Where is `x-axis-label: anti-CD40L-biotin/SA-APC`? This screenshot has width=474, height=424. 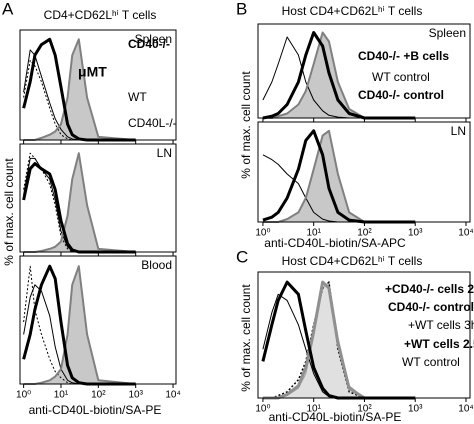 x-axis-label: anti-CD40L-biotin/SA-APC is located at coordinates (335, 243).